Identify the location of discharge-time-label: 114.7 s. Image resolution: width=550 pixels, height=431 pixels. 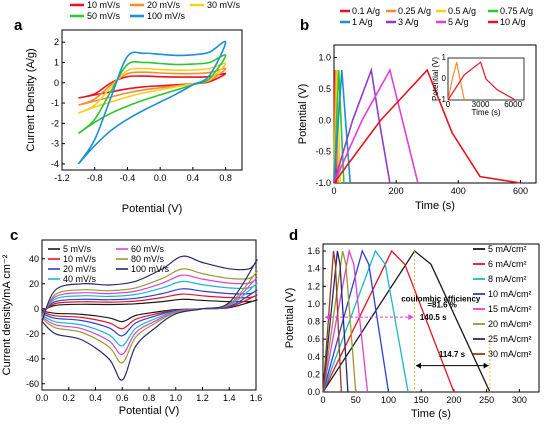
(452, 354).